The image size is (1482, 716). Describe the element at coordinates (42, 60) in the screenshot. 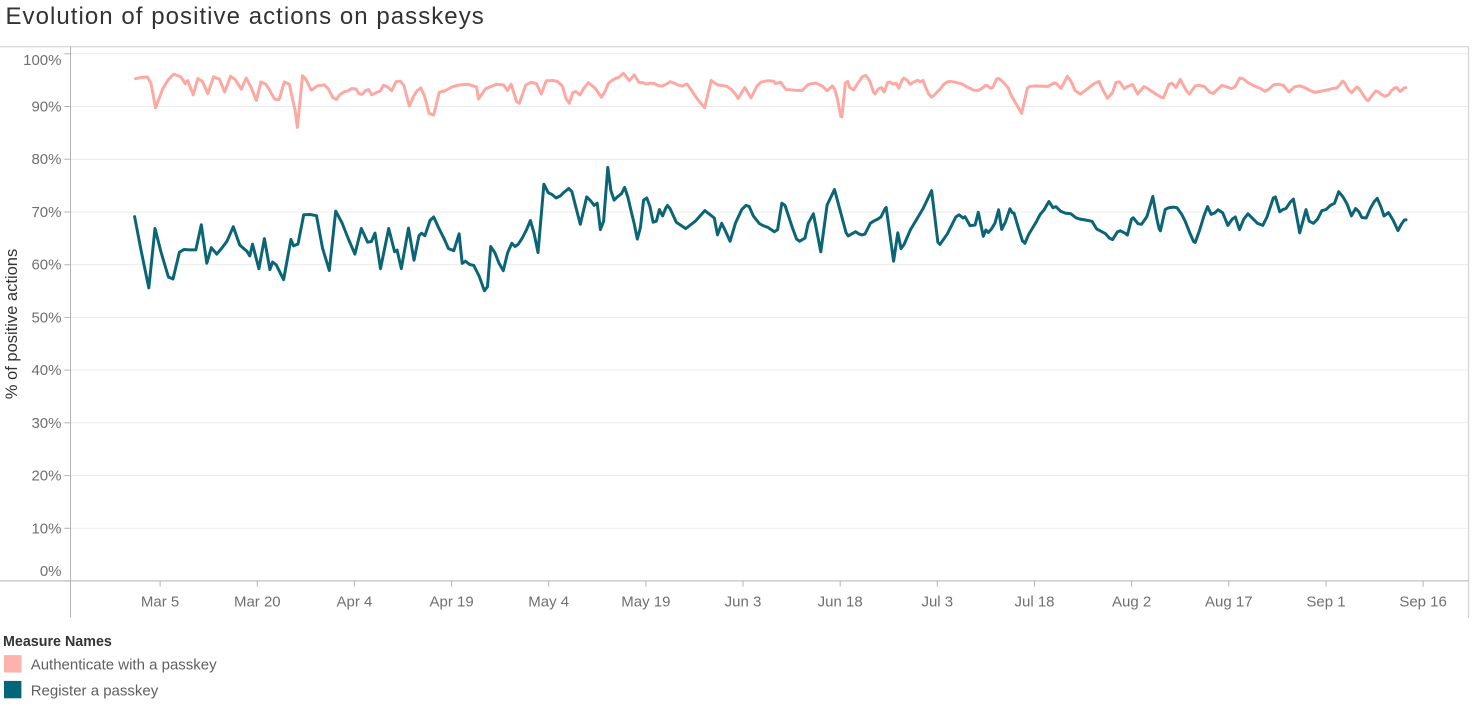

I see `svg-text: 100%` at that location.